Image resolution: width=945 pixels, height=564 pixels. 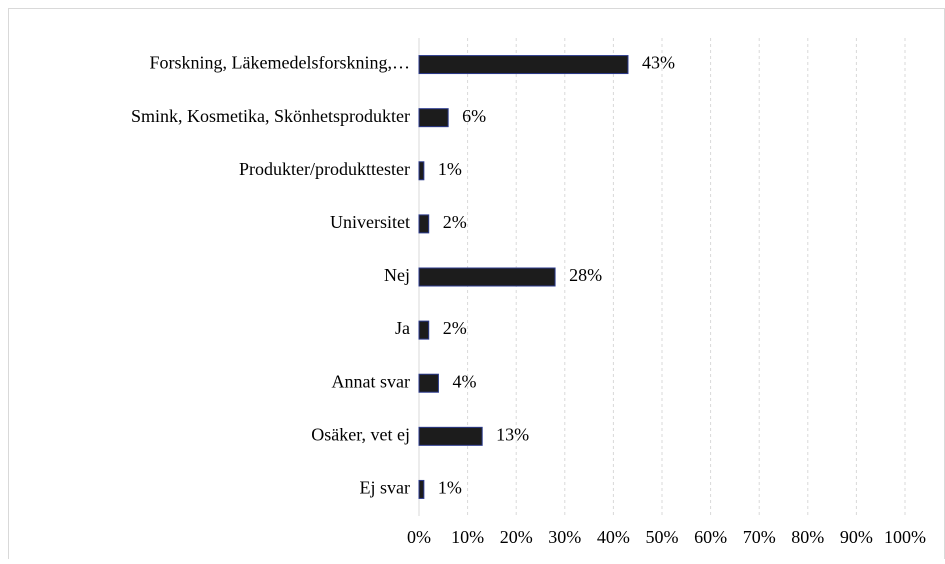 What do you see at coordinates (807, 537) in the screenshot?
I see `x-tick-label: 80%` at bounding box center [807, 537].